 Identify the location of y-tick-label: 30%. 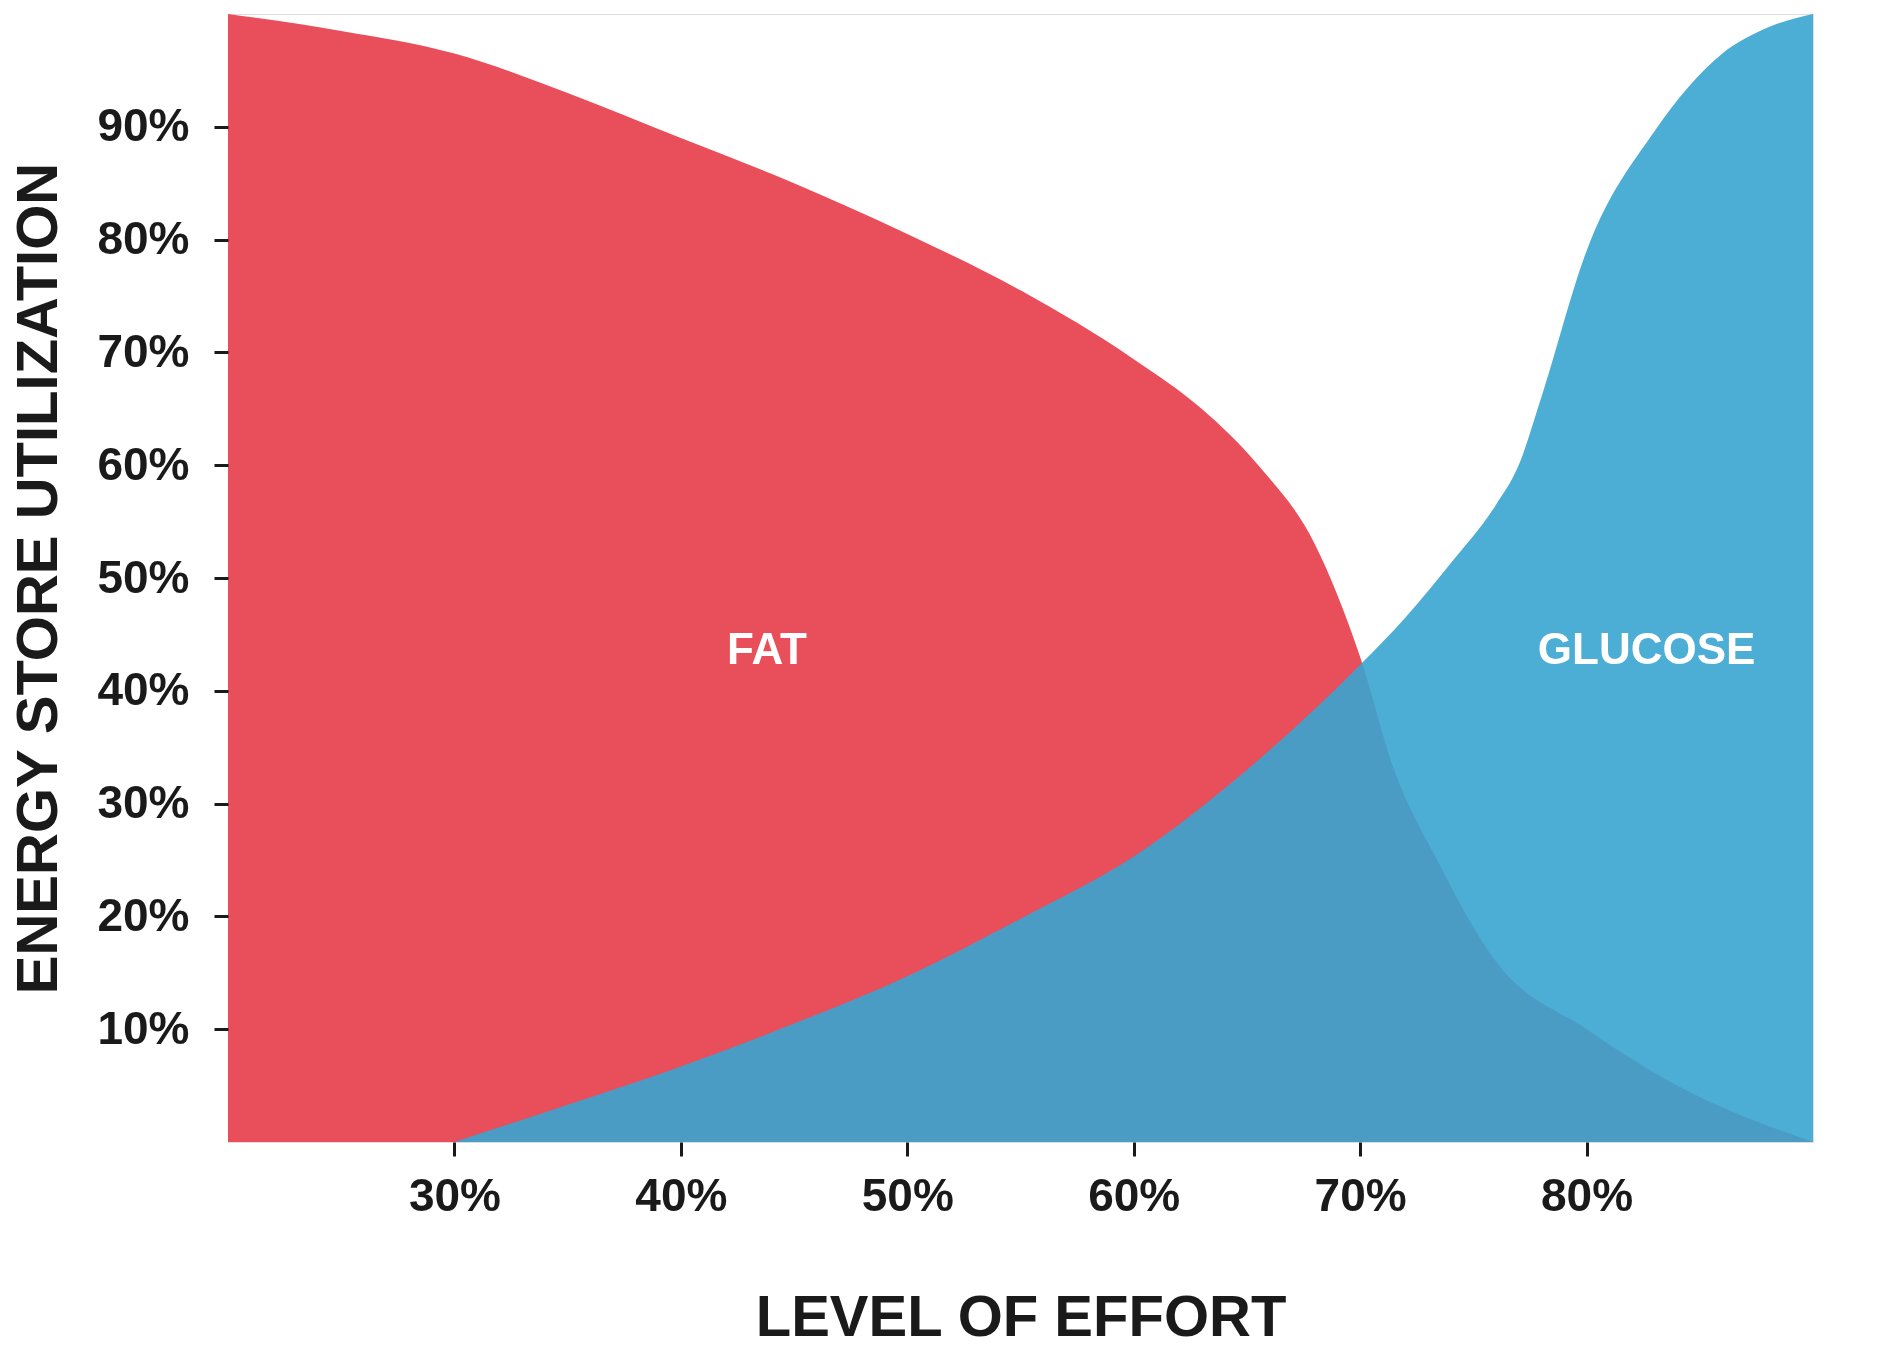
(143, 802).